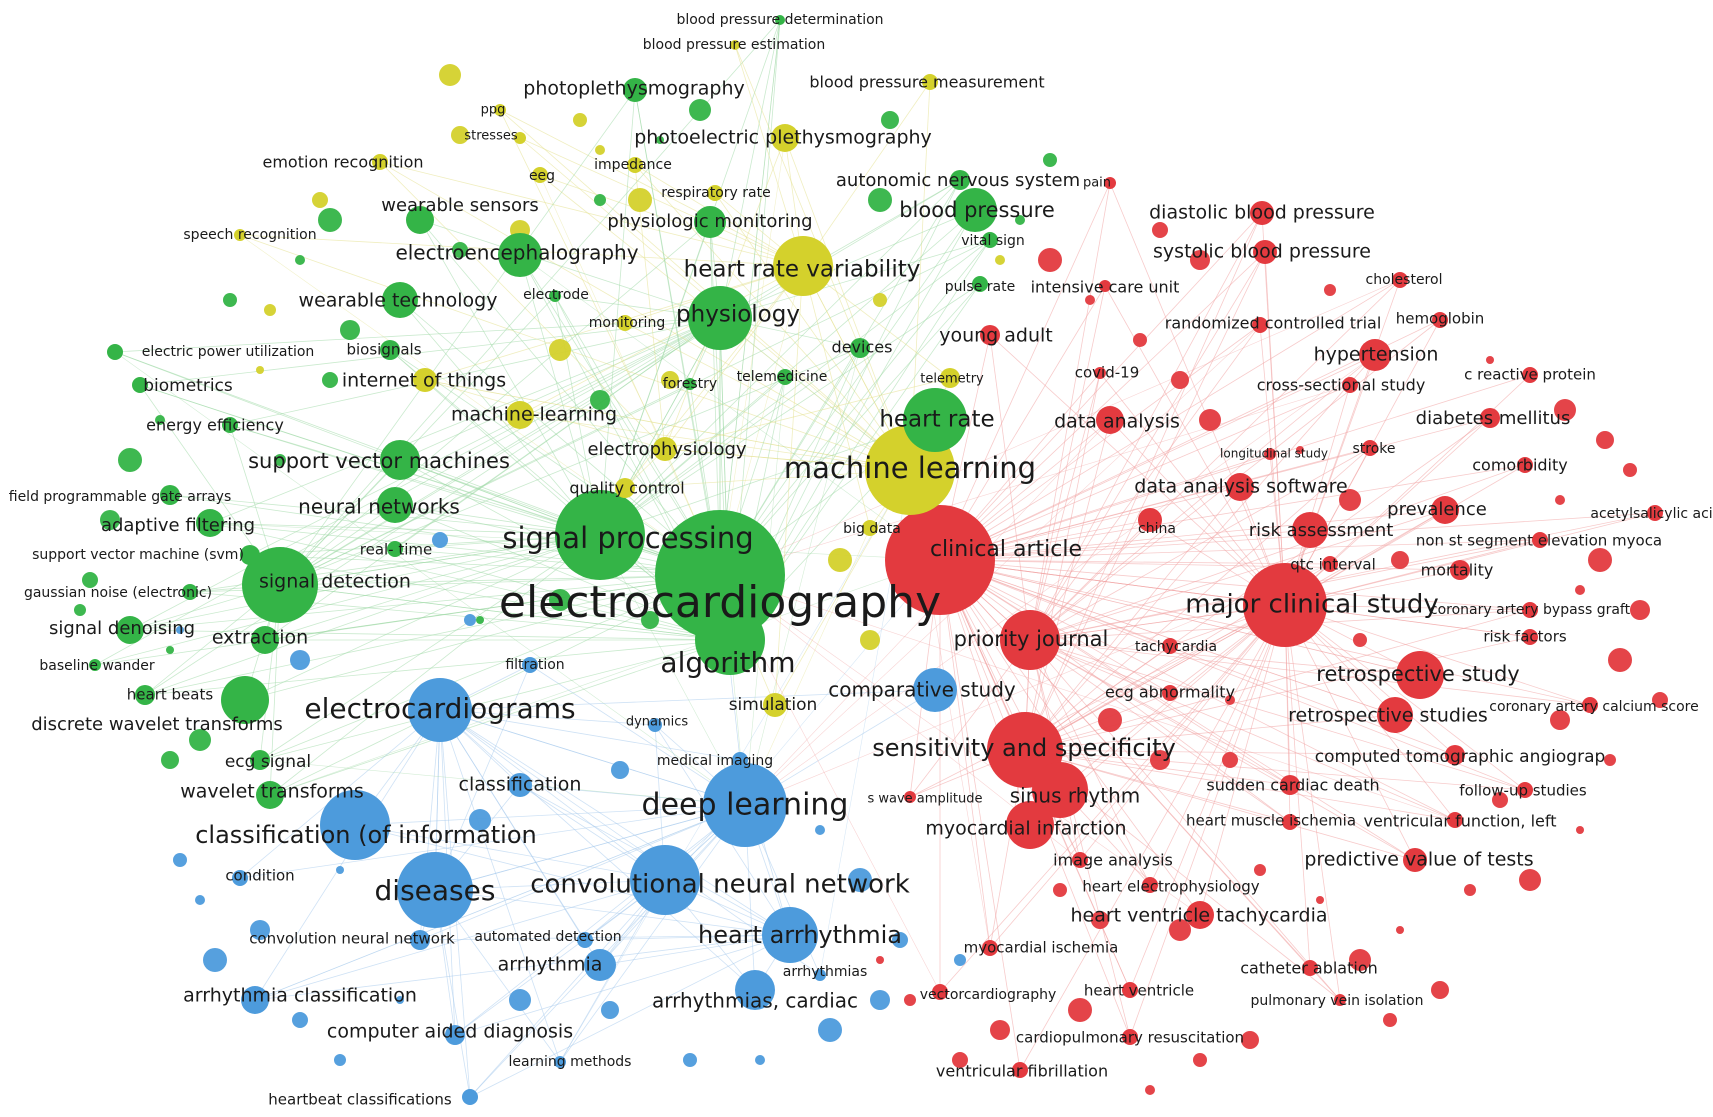 This screenshot has width=1713, height=1117. I want to click on keyword-node-fpga, so click(170, 495).